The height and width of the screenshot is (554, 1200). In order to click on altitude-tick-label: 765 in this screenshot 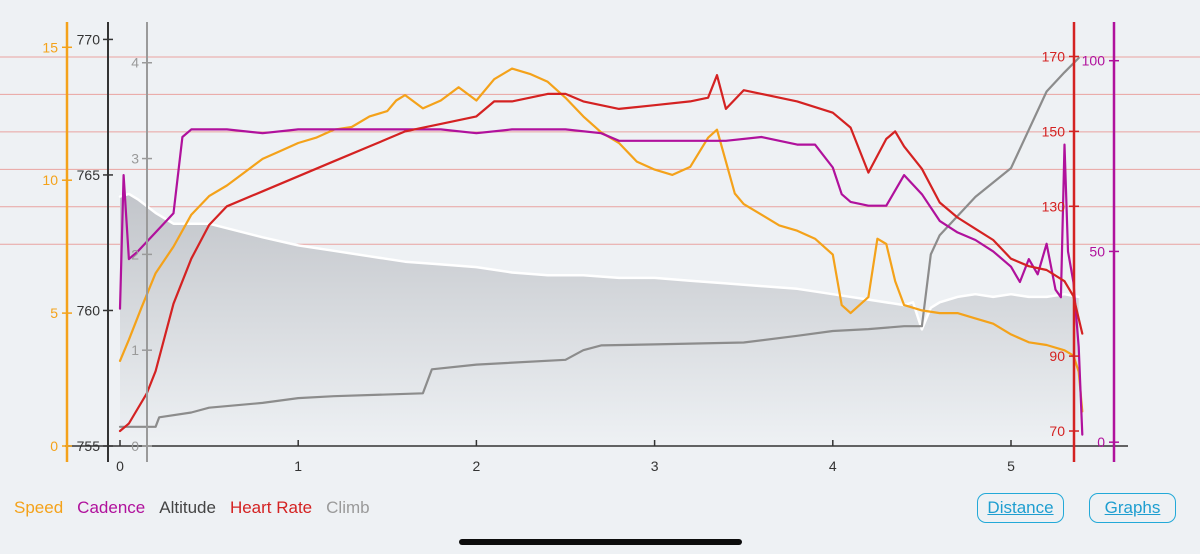, I will do `click(89, 175)`.